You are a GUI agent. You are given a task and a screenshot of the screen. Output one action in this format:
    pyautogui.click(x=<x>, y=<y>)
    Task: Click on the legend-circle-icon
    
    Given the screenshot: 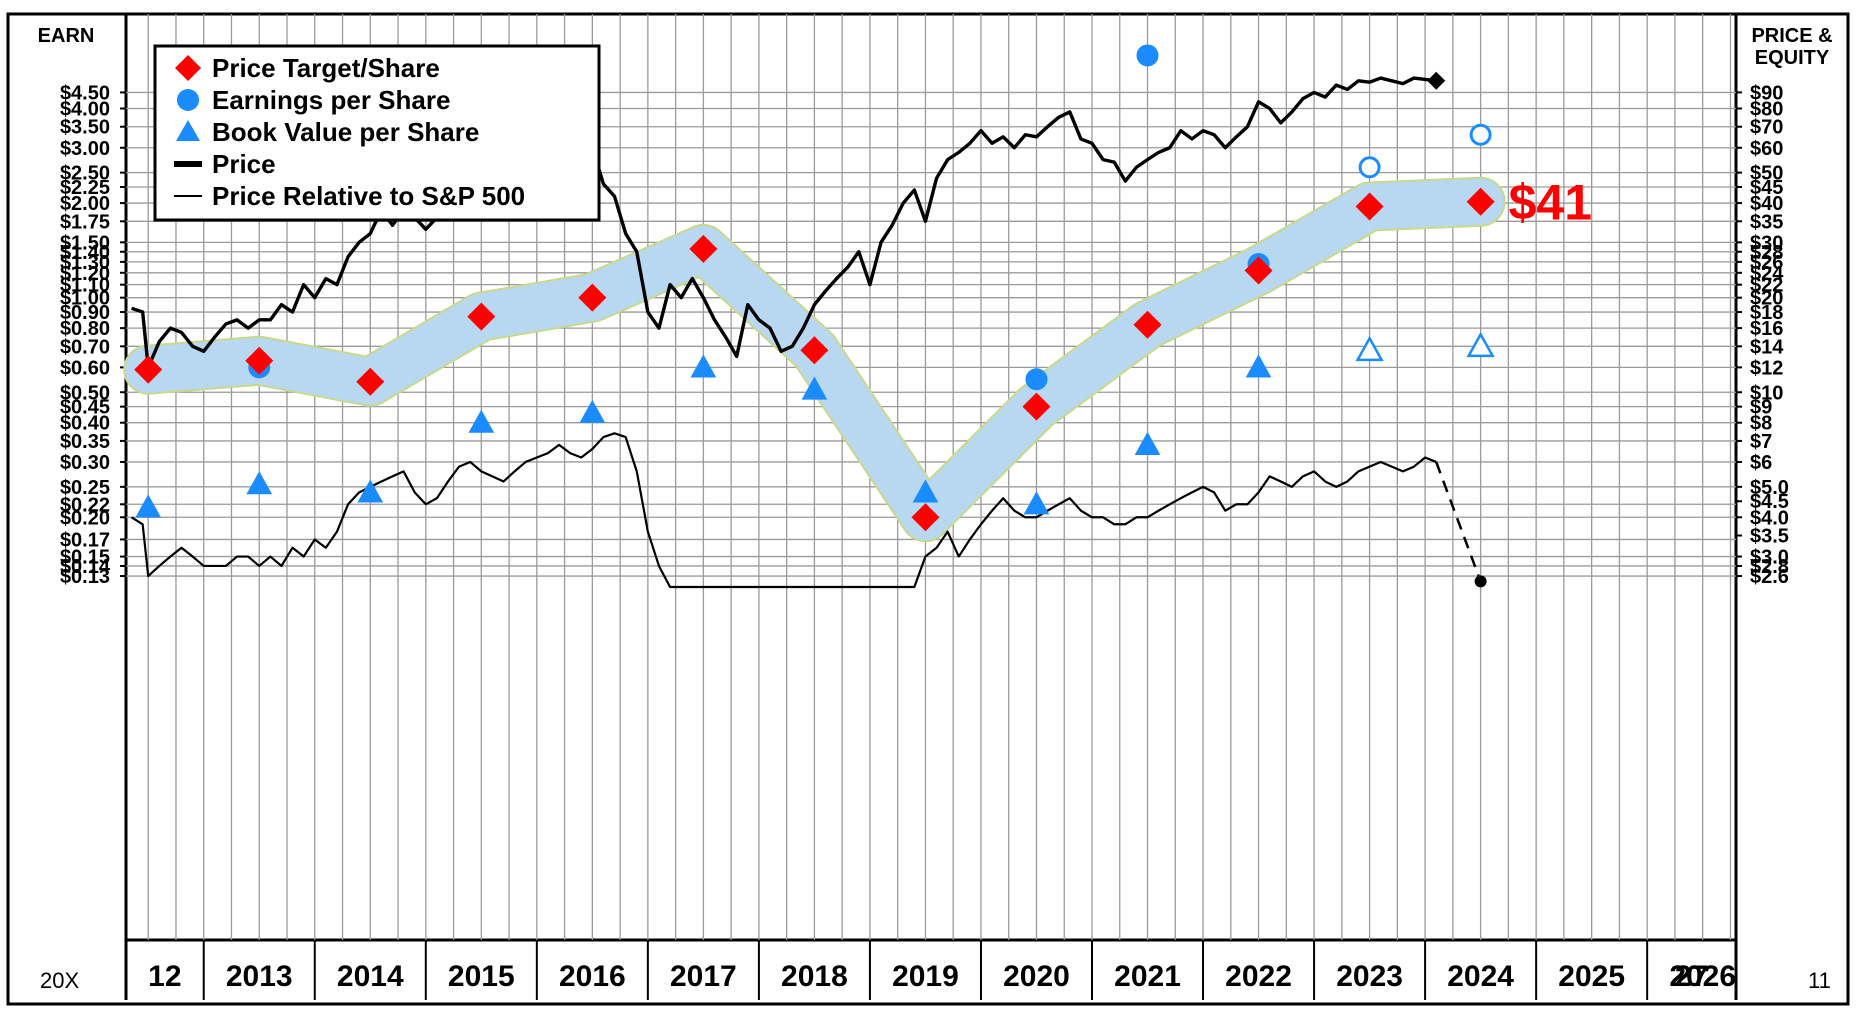 What is the action you would take?
    pyautogui.click(x=188, y=100)
    